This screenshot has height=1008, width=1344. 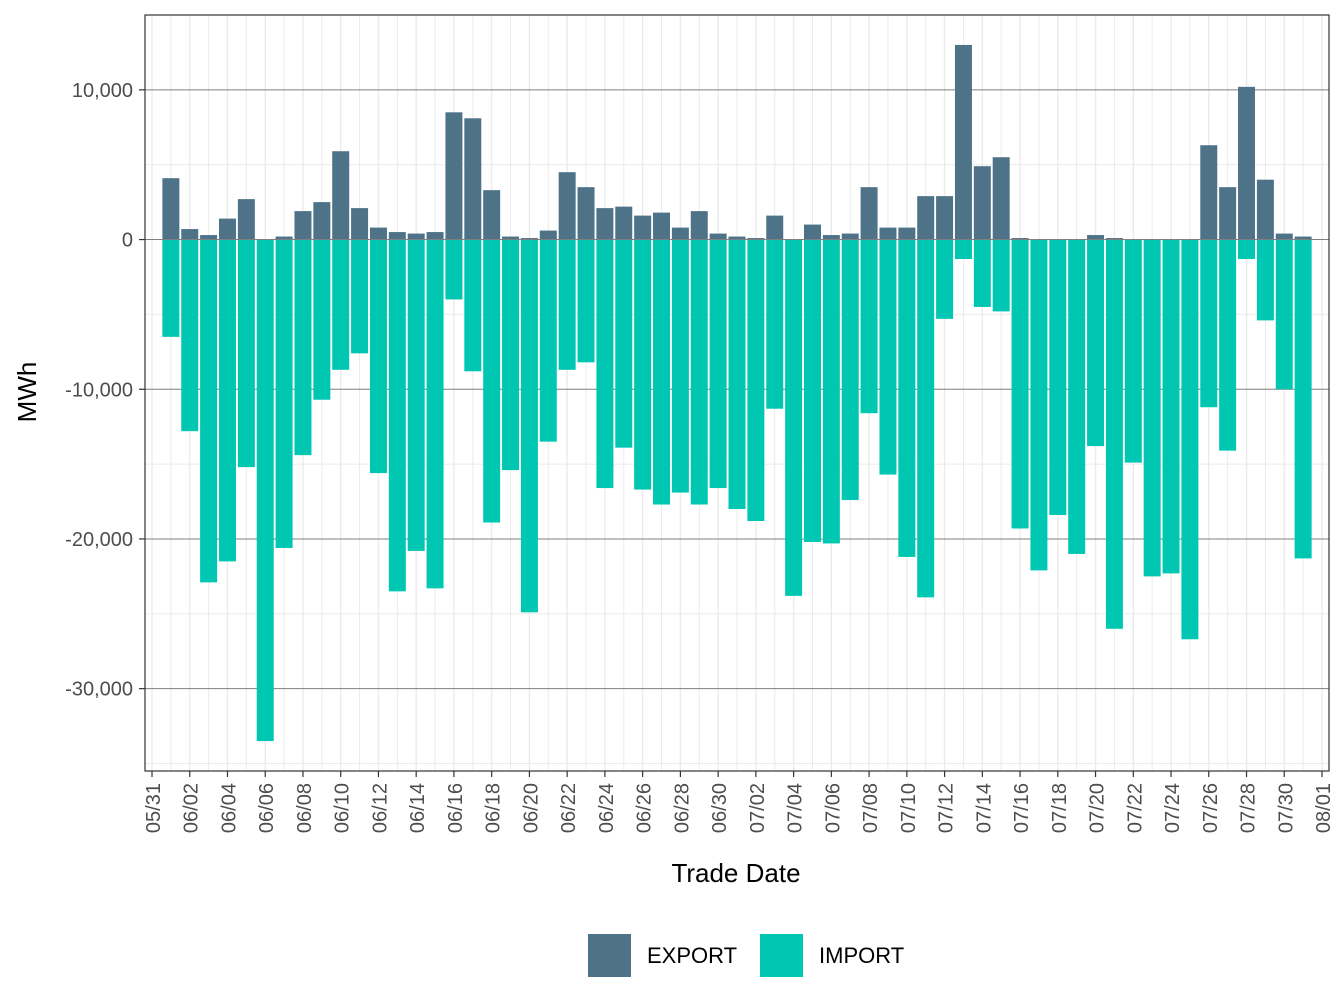 I want to click on legend: EXPORT IMPORT, so click(x=746, y=955).